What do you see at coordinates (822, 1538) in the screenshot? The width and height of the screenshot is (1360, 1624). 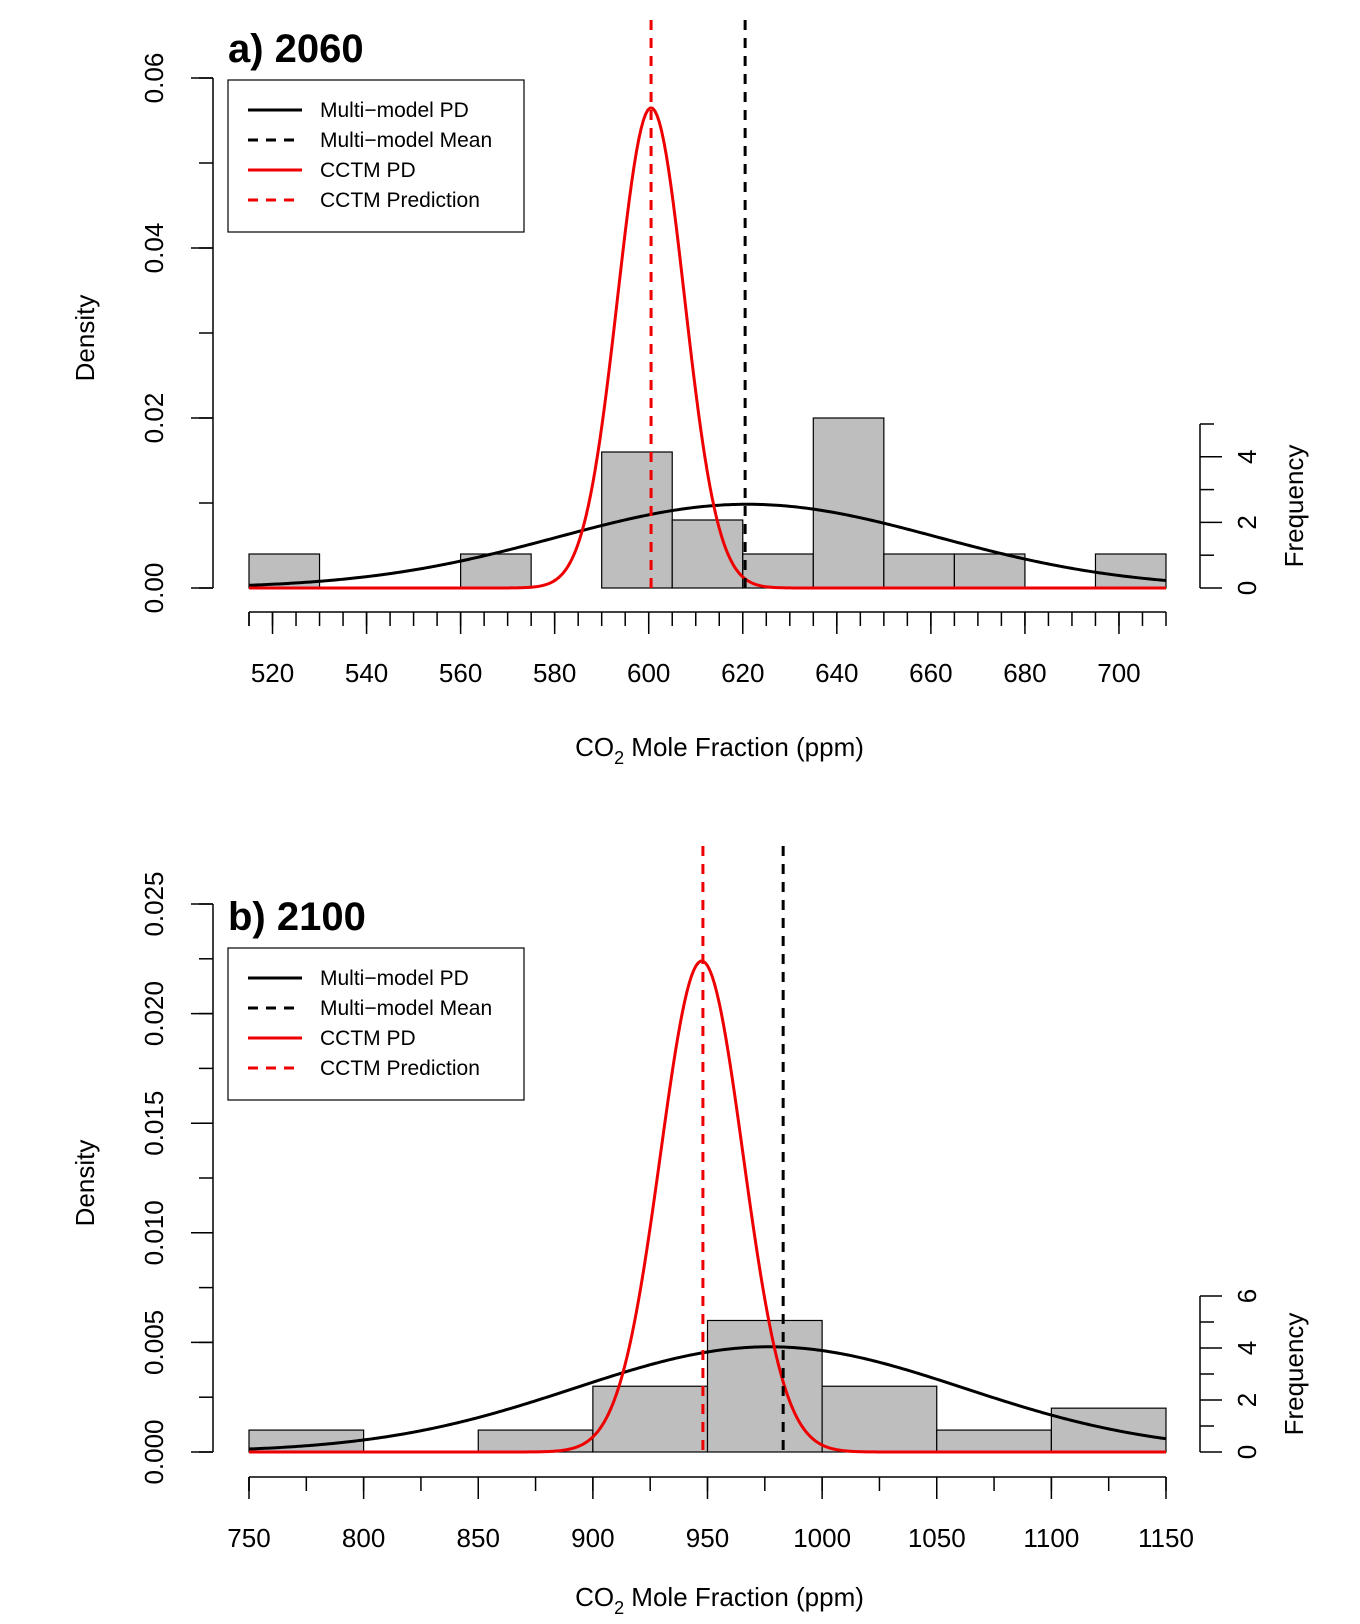 I see `x-tick-label: 1000` at bounding box center [822, 1538].